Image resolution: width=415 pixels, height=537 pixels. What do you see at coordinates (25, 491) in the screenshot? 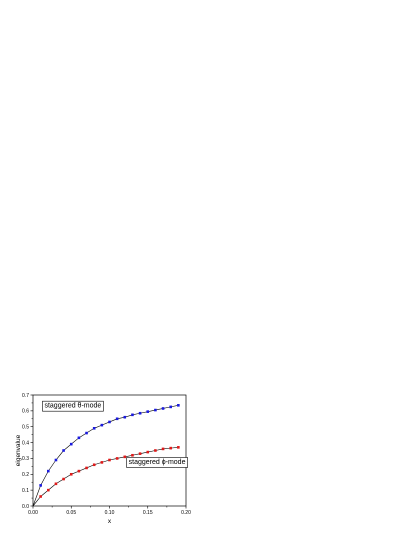
I see `y-tick-label: 0.1` at bounding box center [25, 491].